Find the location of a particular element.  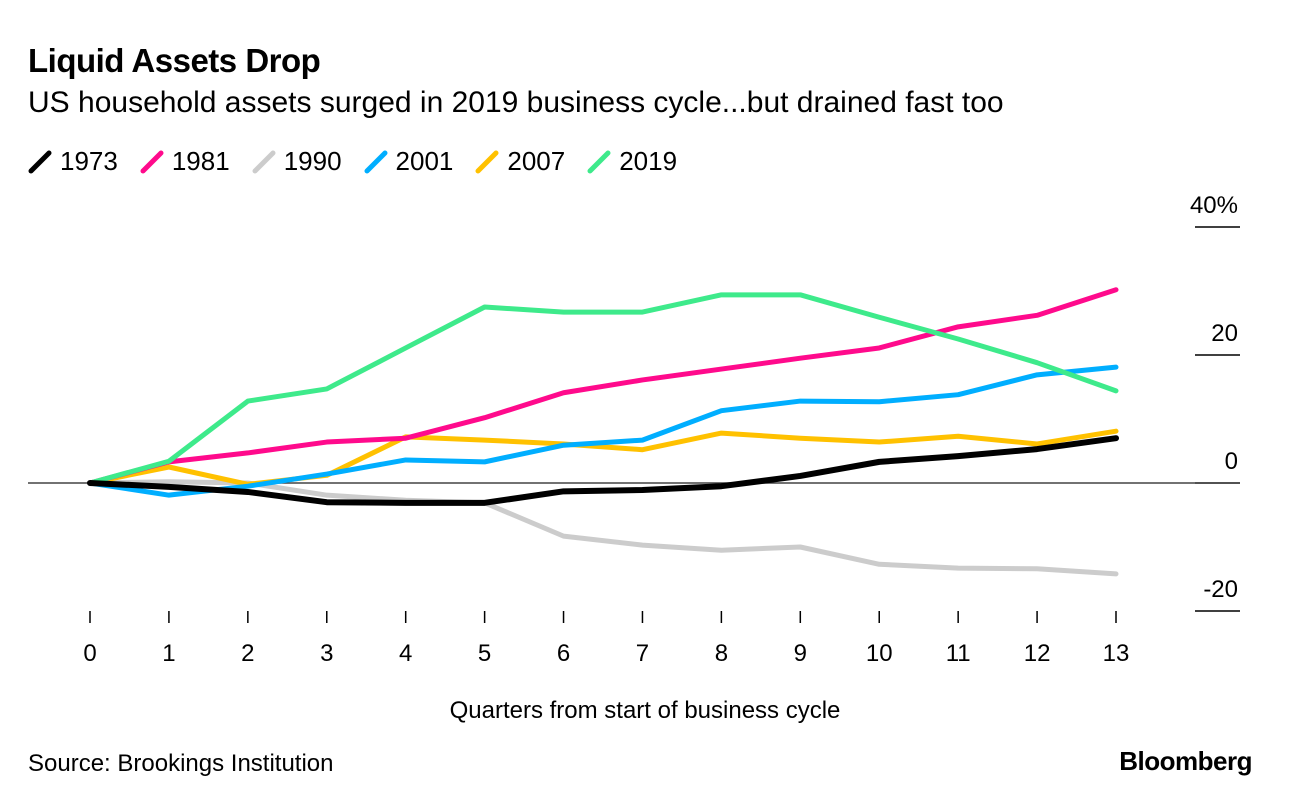

legend-label: 2019 is located at coordinates (648, 161).